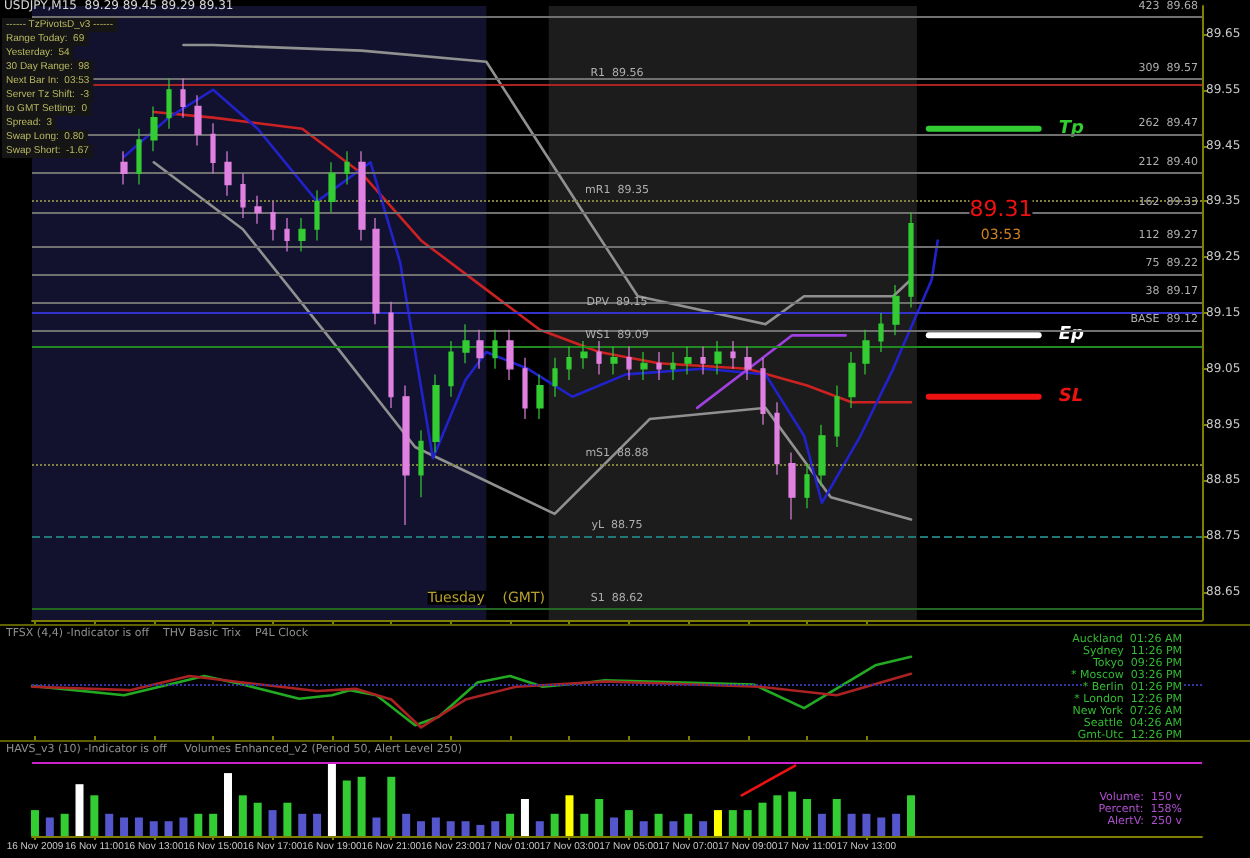  Describe the element at coordinates (1001, 208) in the screenshot. I see `annotation: 89.31` at that location.